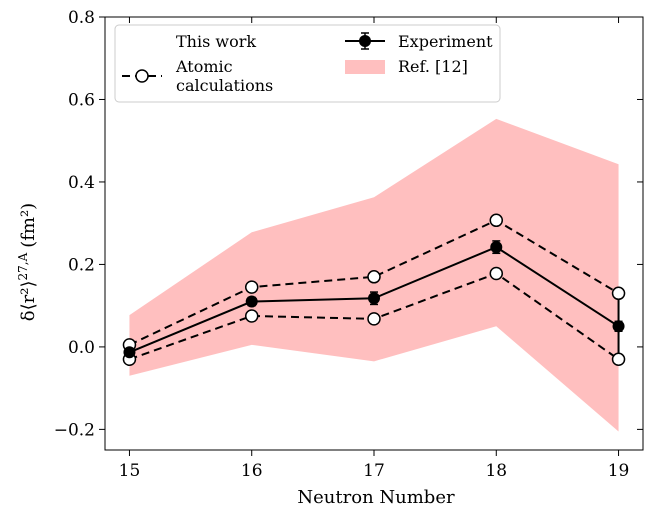  What do you see at coordinates (619, 471) in the screenshot?
I see `x-tick-label-19: 19` at bounding box center [619, 471].